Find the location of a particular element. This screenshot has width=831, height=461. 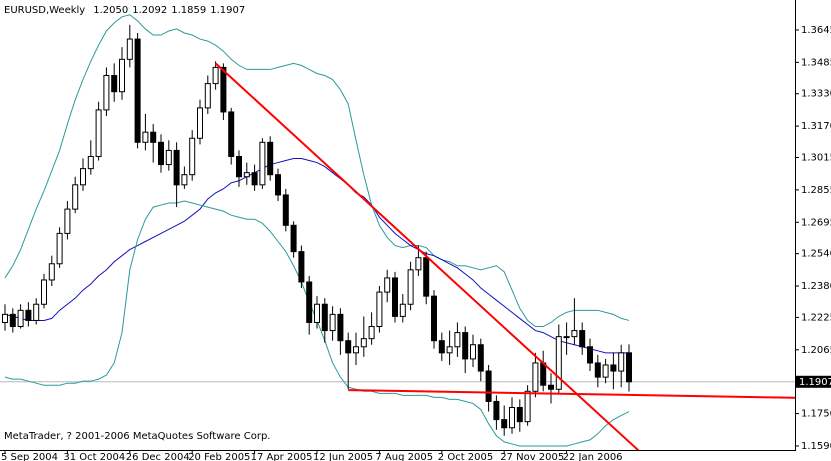

last-price-label: 1.1907 is located at coordinates (815, 382).